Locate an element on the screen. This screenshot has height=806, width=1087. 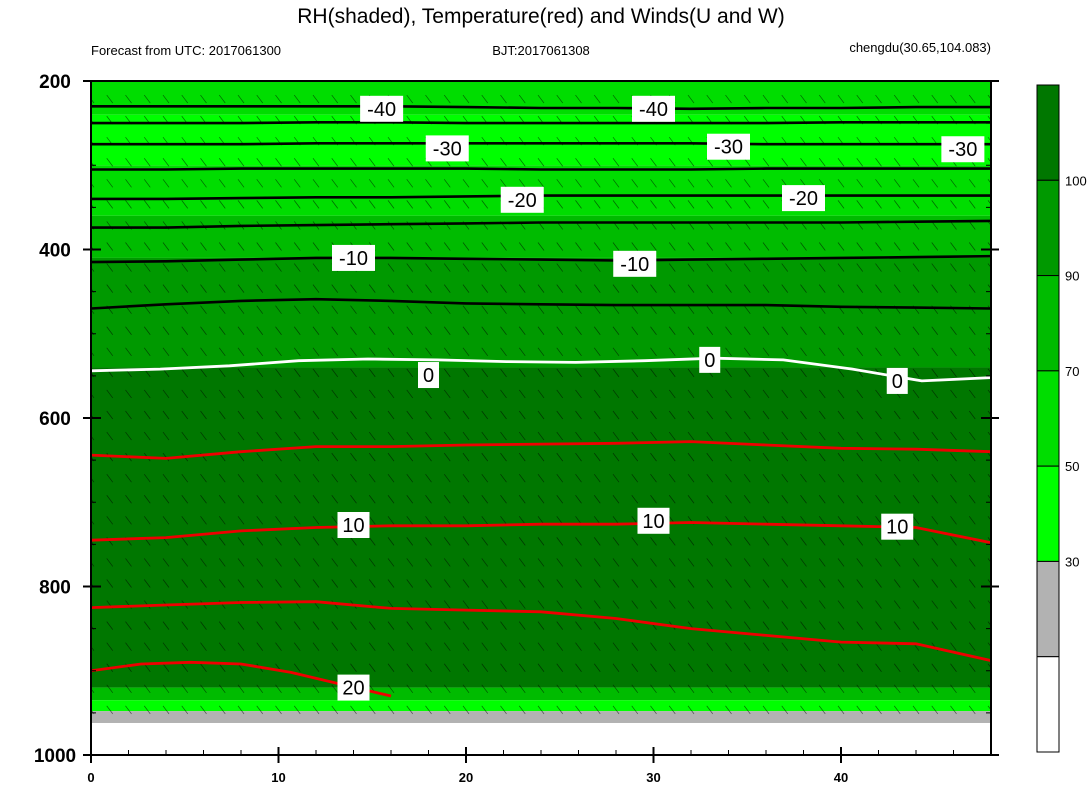
location-label: chengdu(30.65,104.083) is located at coordinates (920, 47).